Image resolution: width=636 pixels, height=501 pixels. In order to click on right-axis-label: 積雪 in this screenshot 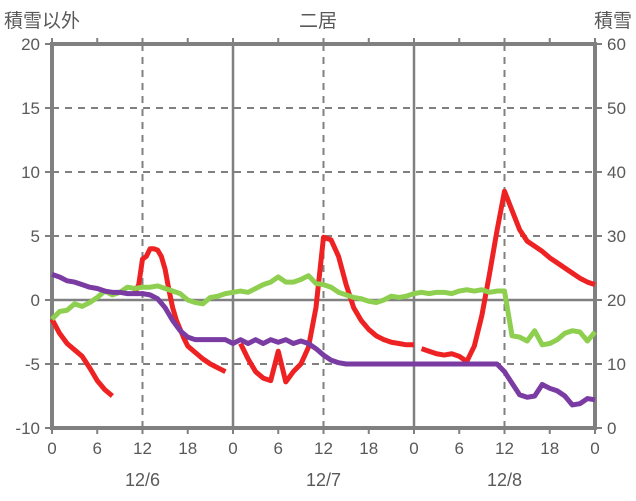, I will do `click(612, 21)`.